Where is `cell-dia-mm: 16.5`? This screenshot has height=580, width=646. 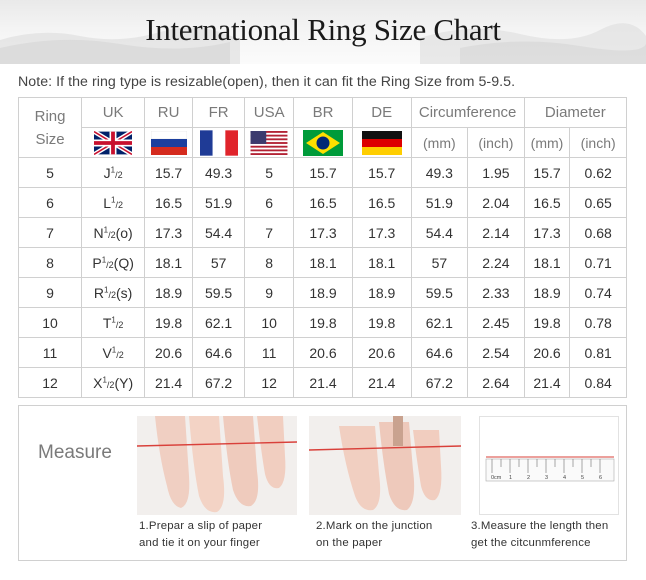
cell-dia-mm: 16.5 is located at coordinates (547, 202).